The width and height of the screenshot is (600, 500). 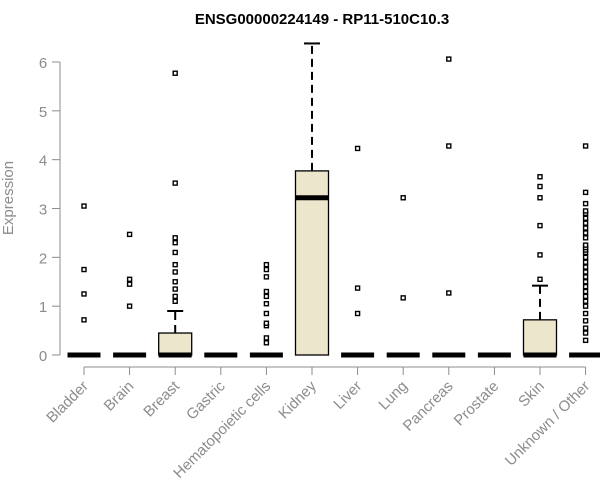 What do you see at coordinates (8, 198) in the screenshot?
I see `y-axis-label: Expression` at bounding box center [8, 198].